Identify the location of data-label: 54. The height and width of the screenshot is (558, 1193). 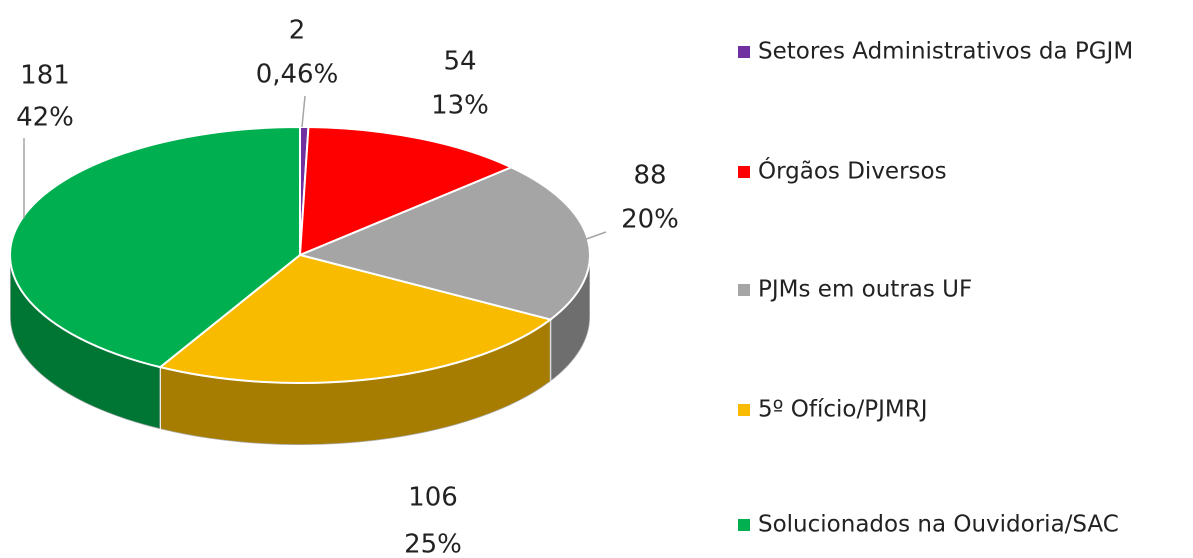
(459, 62).